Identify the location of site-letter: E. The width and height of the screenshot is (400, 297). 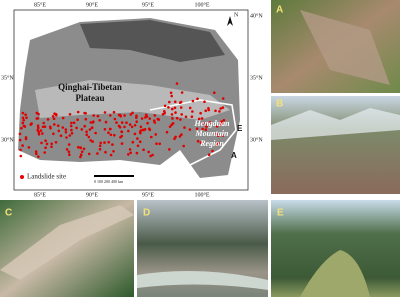
(240, 128).